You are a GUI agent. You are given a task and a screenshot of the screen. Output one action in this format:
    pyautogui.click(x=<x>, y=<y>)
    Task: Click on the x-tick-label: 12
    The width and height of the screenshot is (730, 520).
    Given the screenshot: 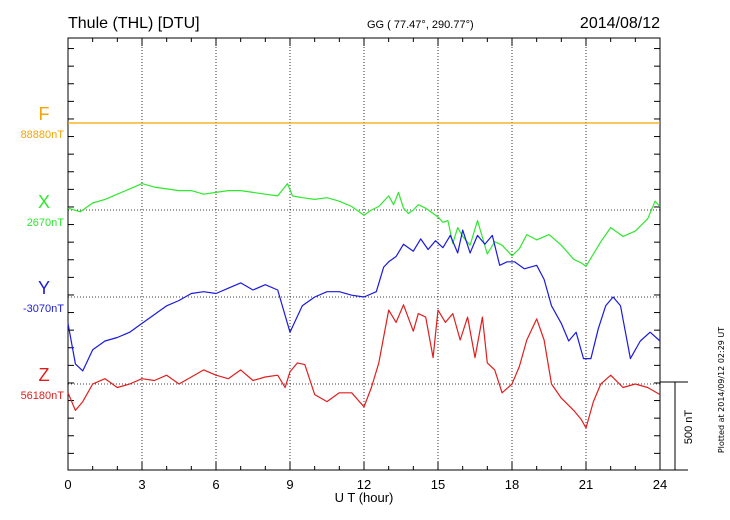 What is the action you would take?
    pyautogui.click(x=364, y=484)
    